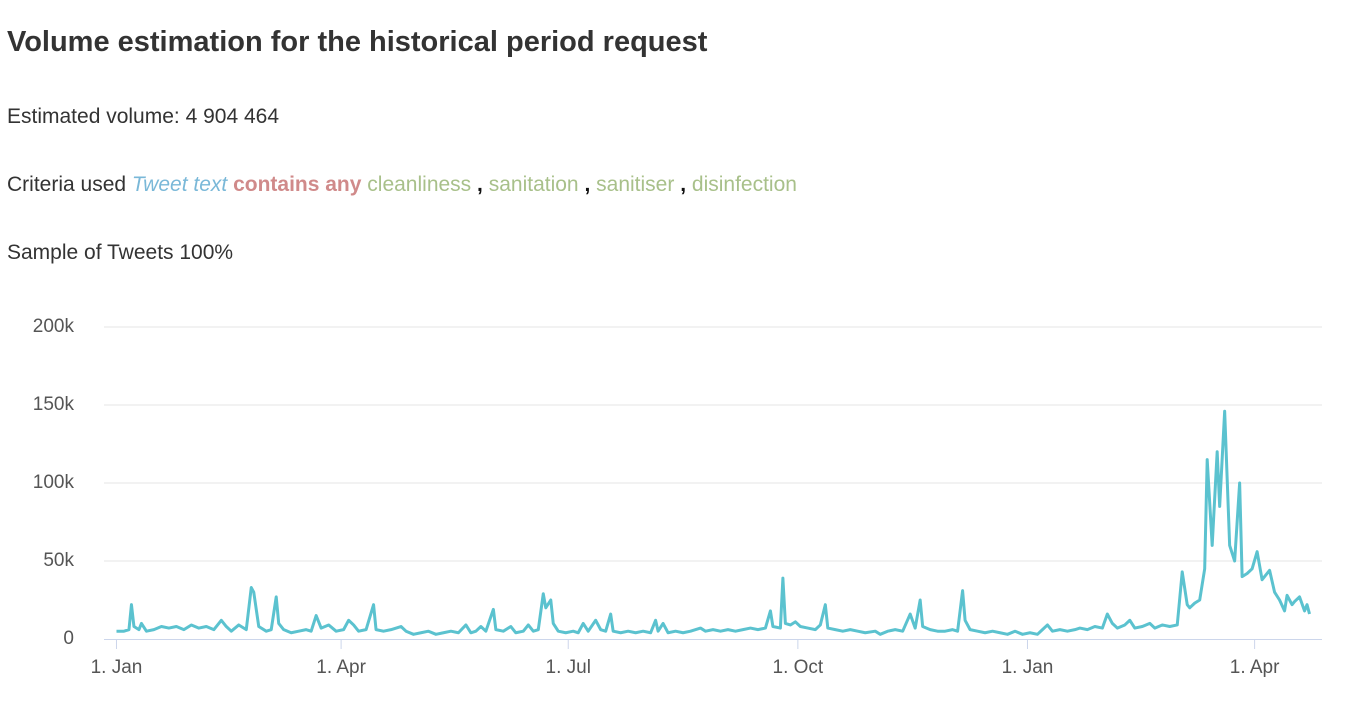 The width and height of the screenshot is (1360, 724). What do you see at coordinates (179, 184) in the screenshot?
I see `criteria-field: Tweet text` at bounding box center [179, 184].